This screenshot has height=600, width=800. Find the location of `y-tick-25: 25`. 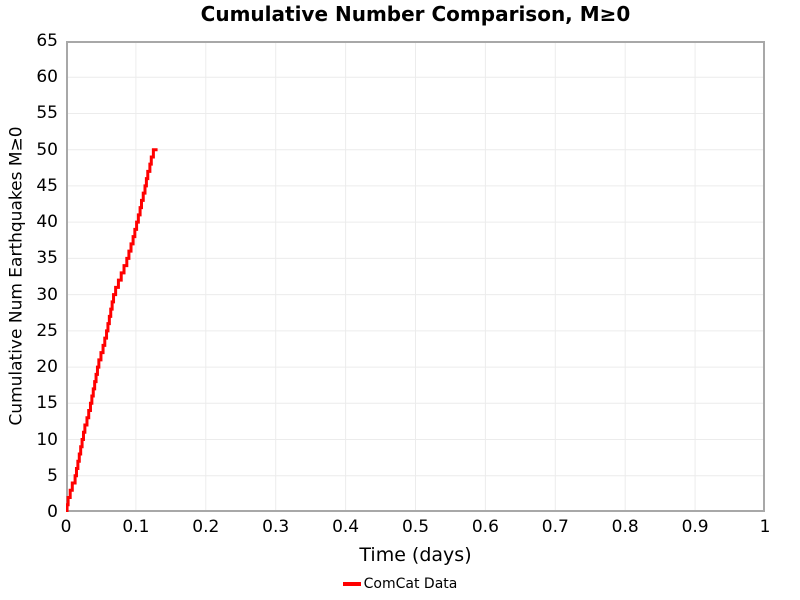

y-tick-25: 25 is located at coordinates (47, 330).